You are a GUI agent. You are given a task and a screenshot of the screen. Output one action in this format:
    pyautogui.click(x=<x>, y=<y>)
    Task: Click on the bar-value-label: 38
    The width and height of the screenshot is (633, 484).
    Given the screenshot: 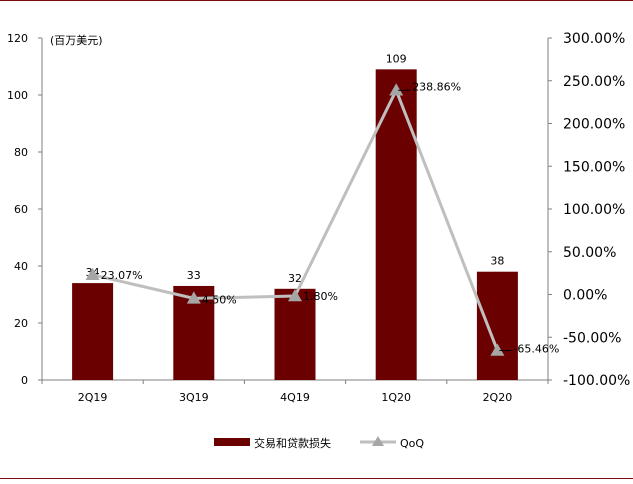 What is the action you would take?
    pyautogui.click(x=497, y=261)
    